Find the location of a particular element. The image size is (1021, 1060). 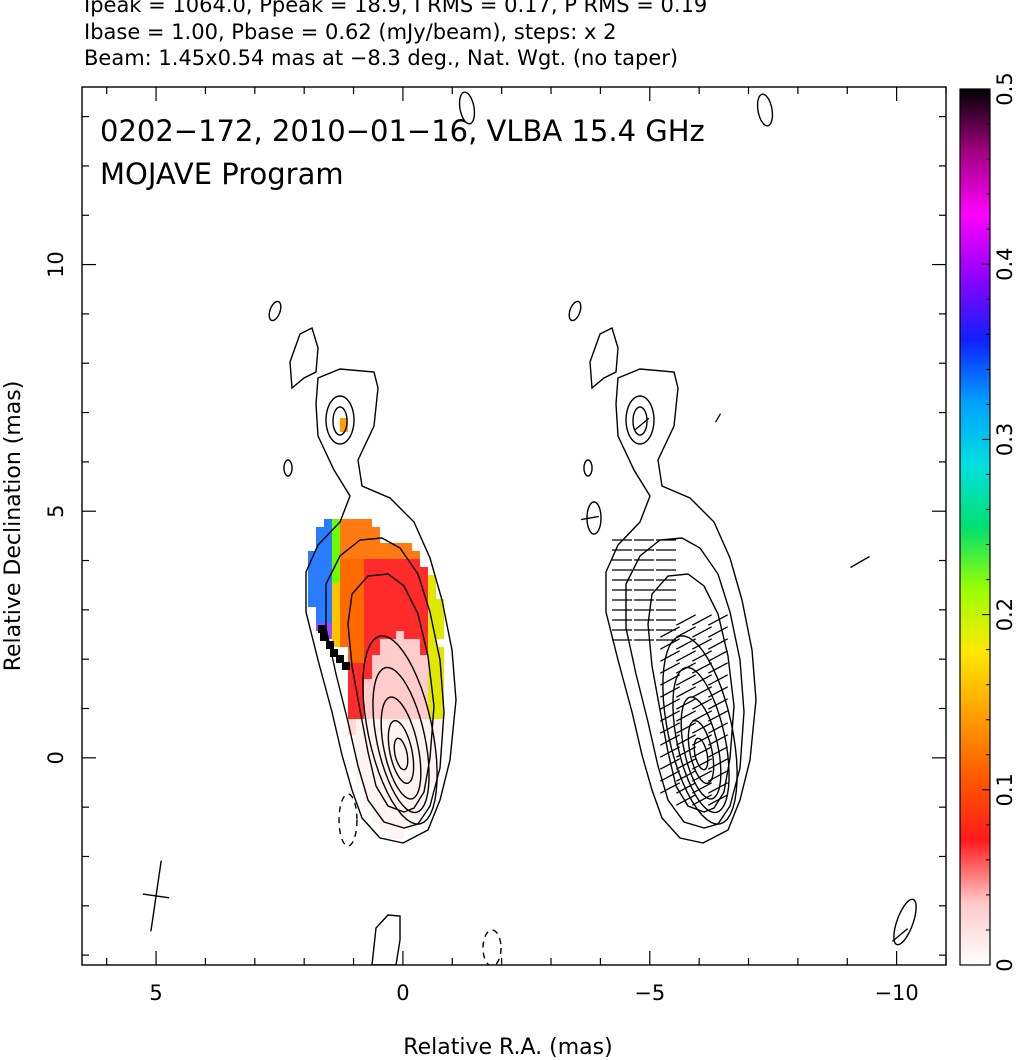

x-tick-label: 0 is located at coordinates (402, 993).